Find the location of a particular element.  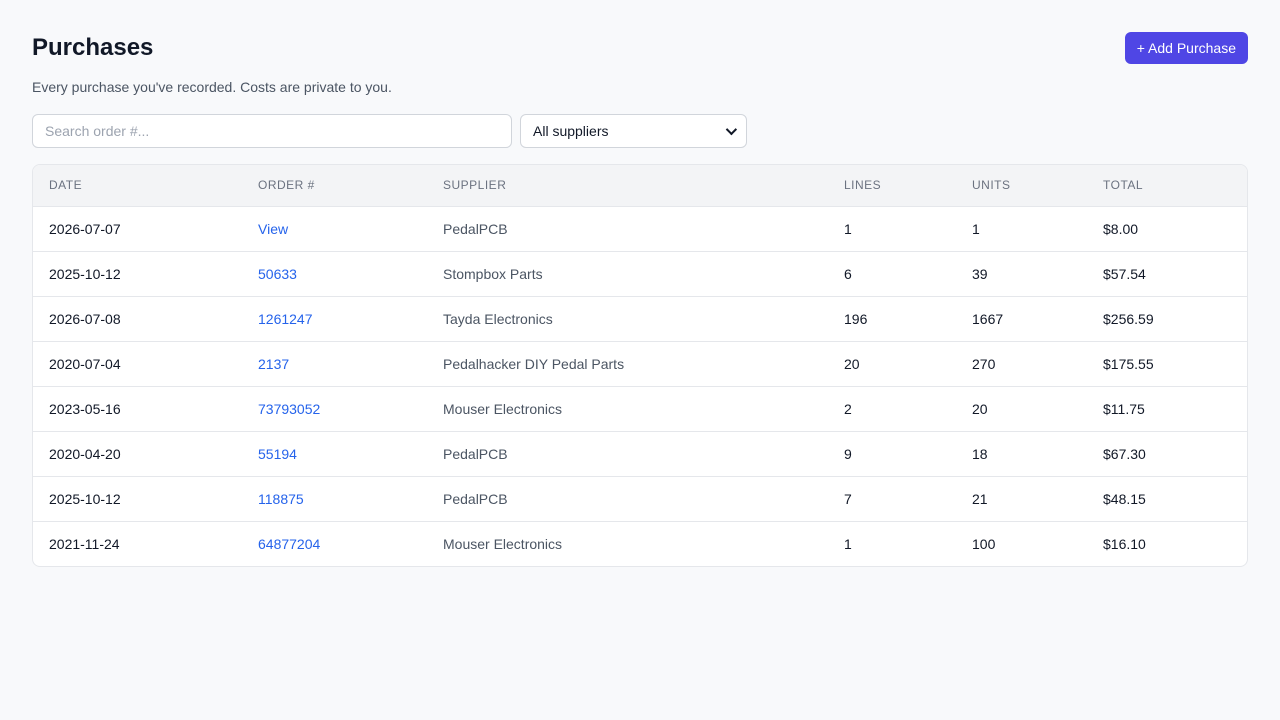

order-link: 50633 is located at coordinates (277, 273).